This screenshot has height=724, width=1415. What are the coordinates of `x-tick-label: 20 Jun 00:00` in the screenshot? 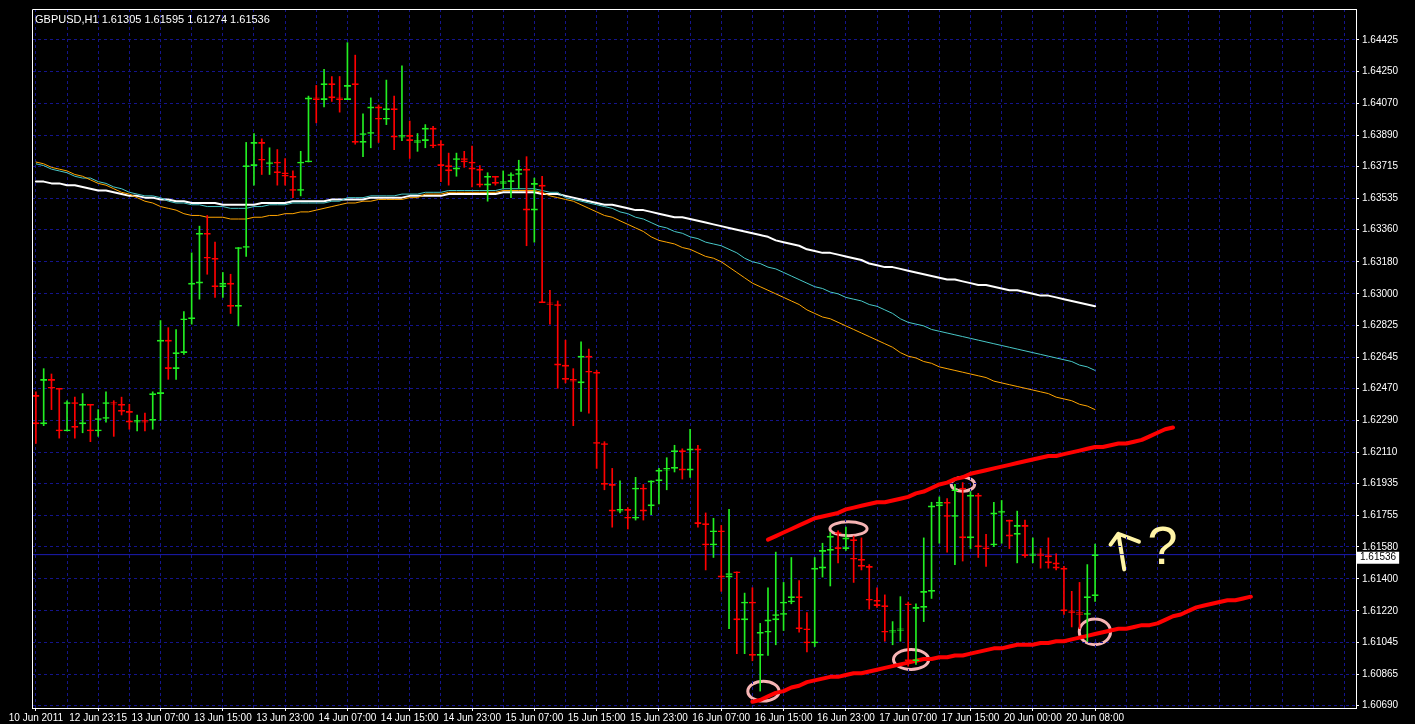 It's located at (1033, 717).